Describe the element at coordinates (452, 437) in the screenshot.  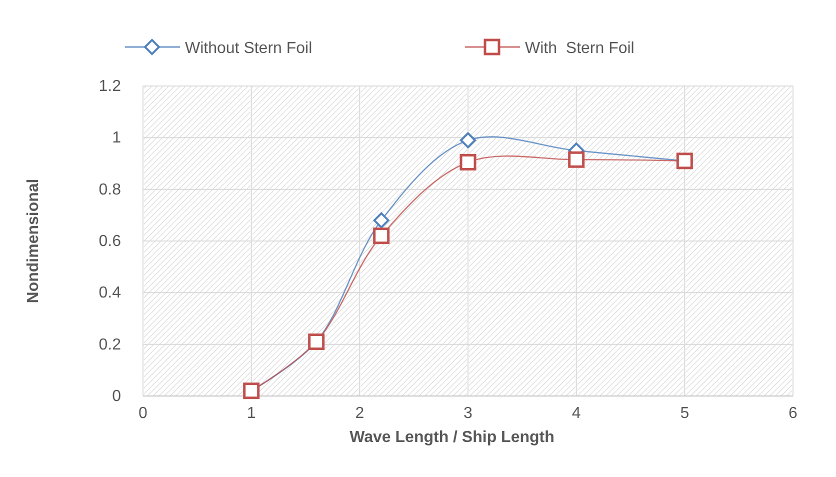
I see `x-axis-title: Wave Length / Ship Length` at that location.